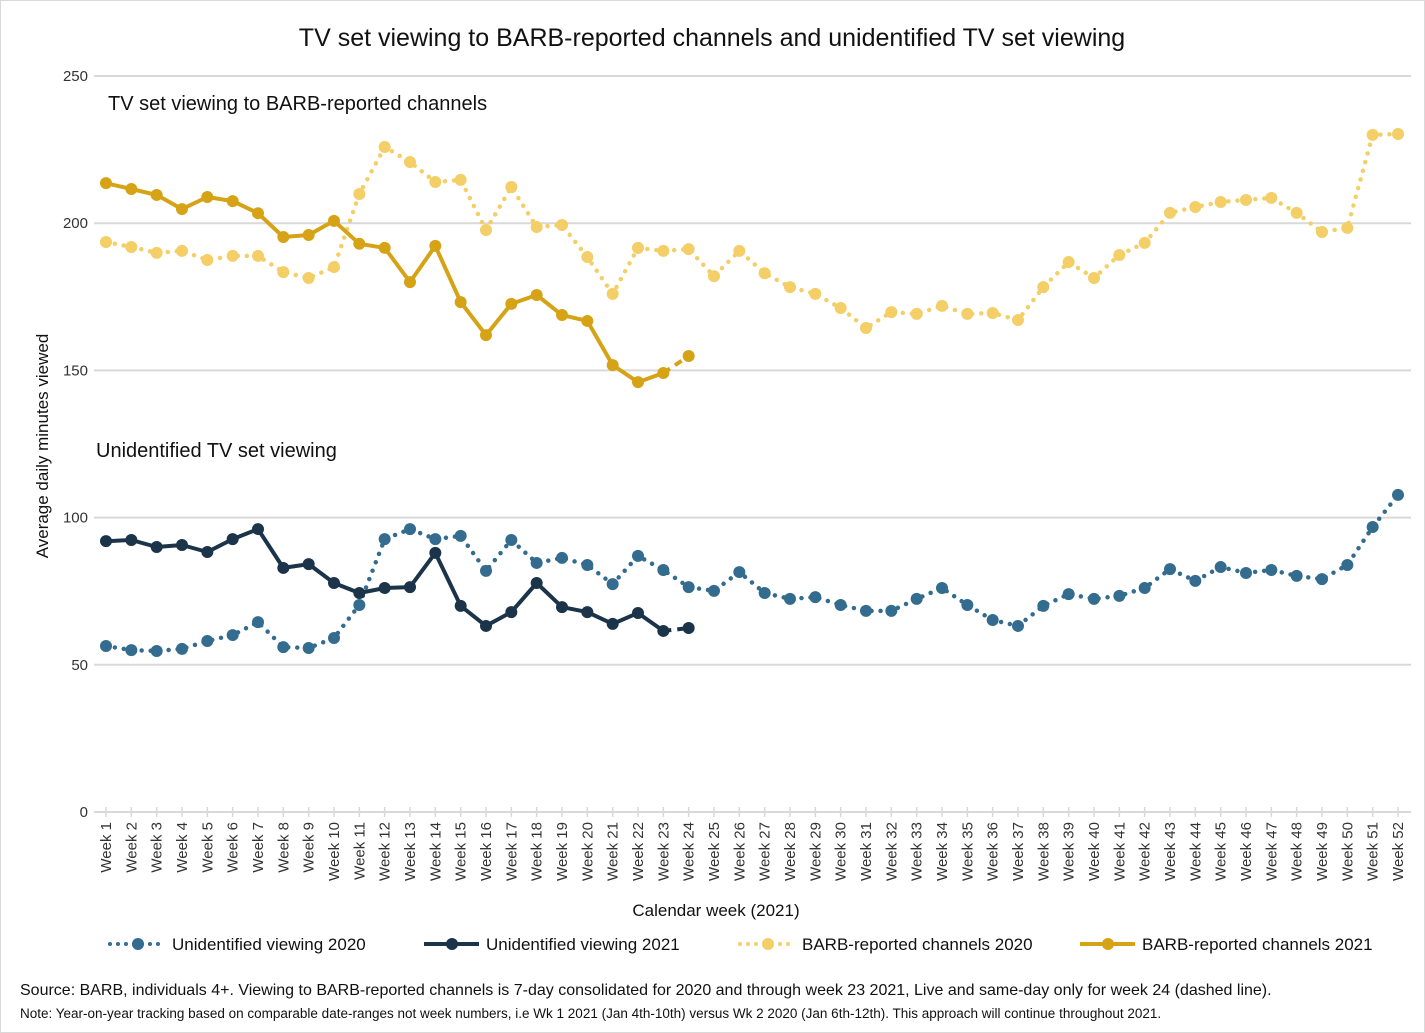 The height and width of the screenshot is (1033, 1425). Describe the element at coordinates (309, 847) in the screenshot. I see `x-tick-label: Week 9` at that location.